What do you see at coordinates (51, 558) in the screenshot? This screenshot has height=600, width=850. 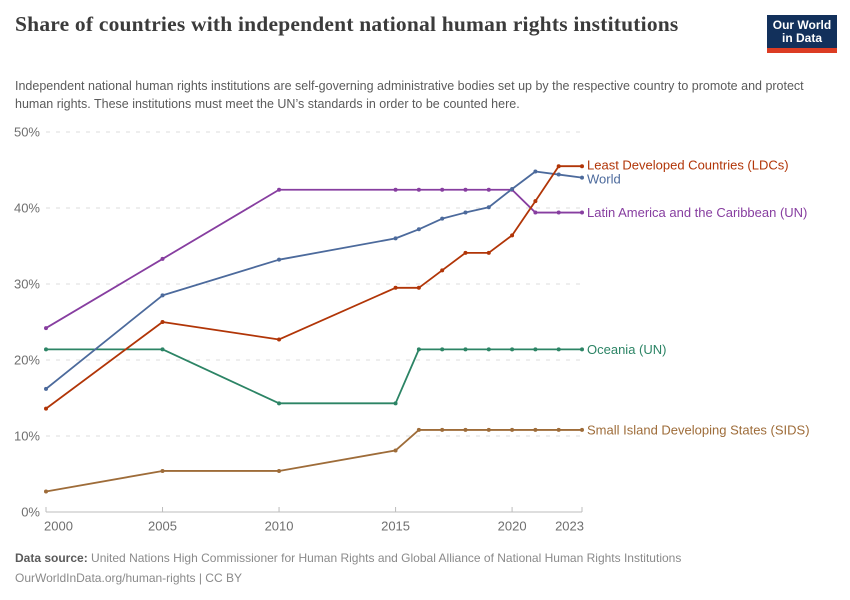 I see `data-source-label: Data source:` at bounding box center [51, 558].